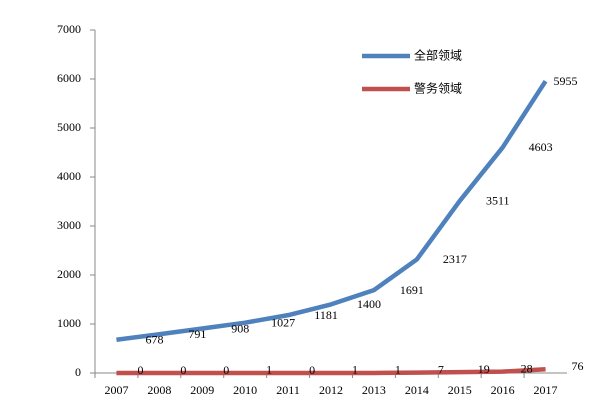 The width and height of the screenshot is (613, 409). What do you see at coordinates (69, 225) in the screenshot?
I see `y-tick-label: 3000` at bounding box center [69, 225].